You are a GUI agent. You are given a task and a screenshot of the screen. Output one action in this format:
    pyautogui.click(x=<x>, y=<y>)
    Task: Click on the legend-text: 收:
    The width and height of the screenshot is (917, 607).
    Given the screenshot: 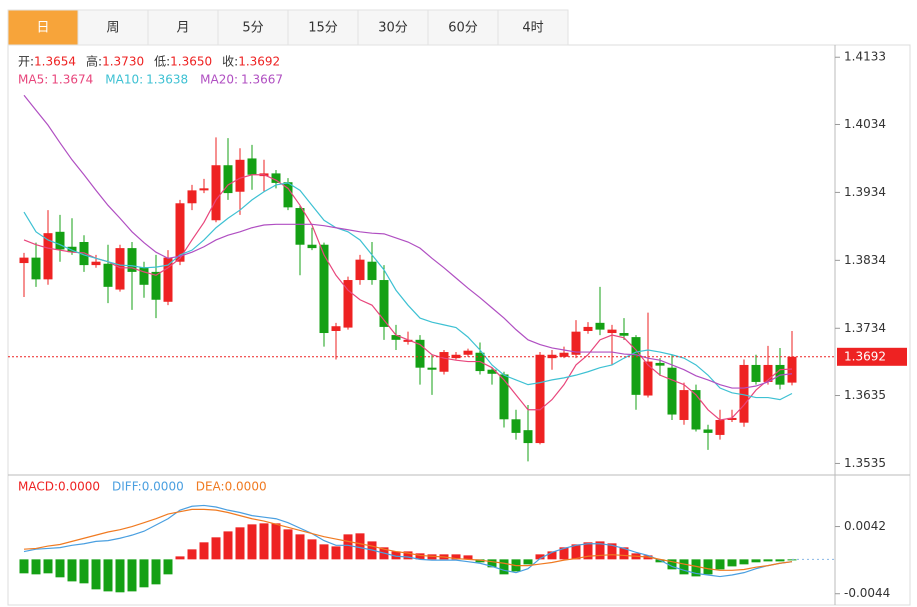 What is the action you would take?
    pyautogui.click(x=230, y=62)
    